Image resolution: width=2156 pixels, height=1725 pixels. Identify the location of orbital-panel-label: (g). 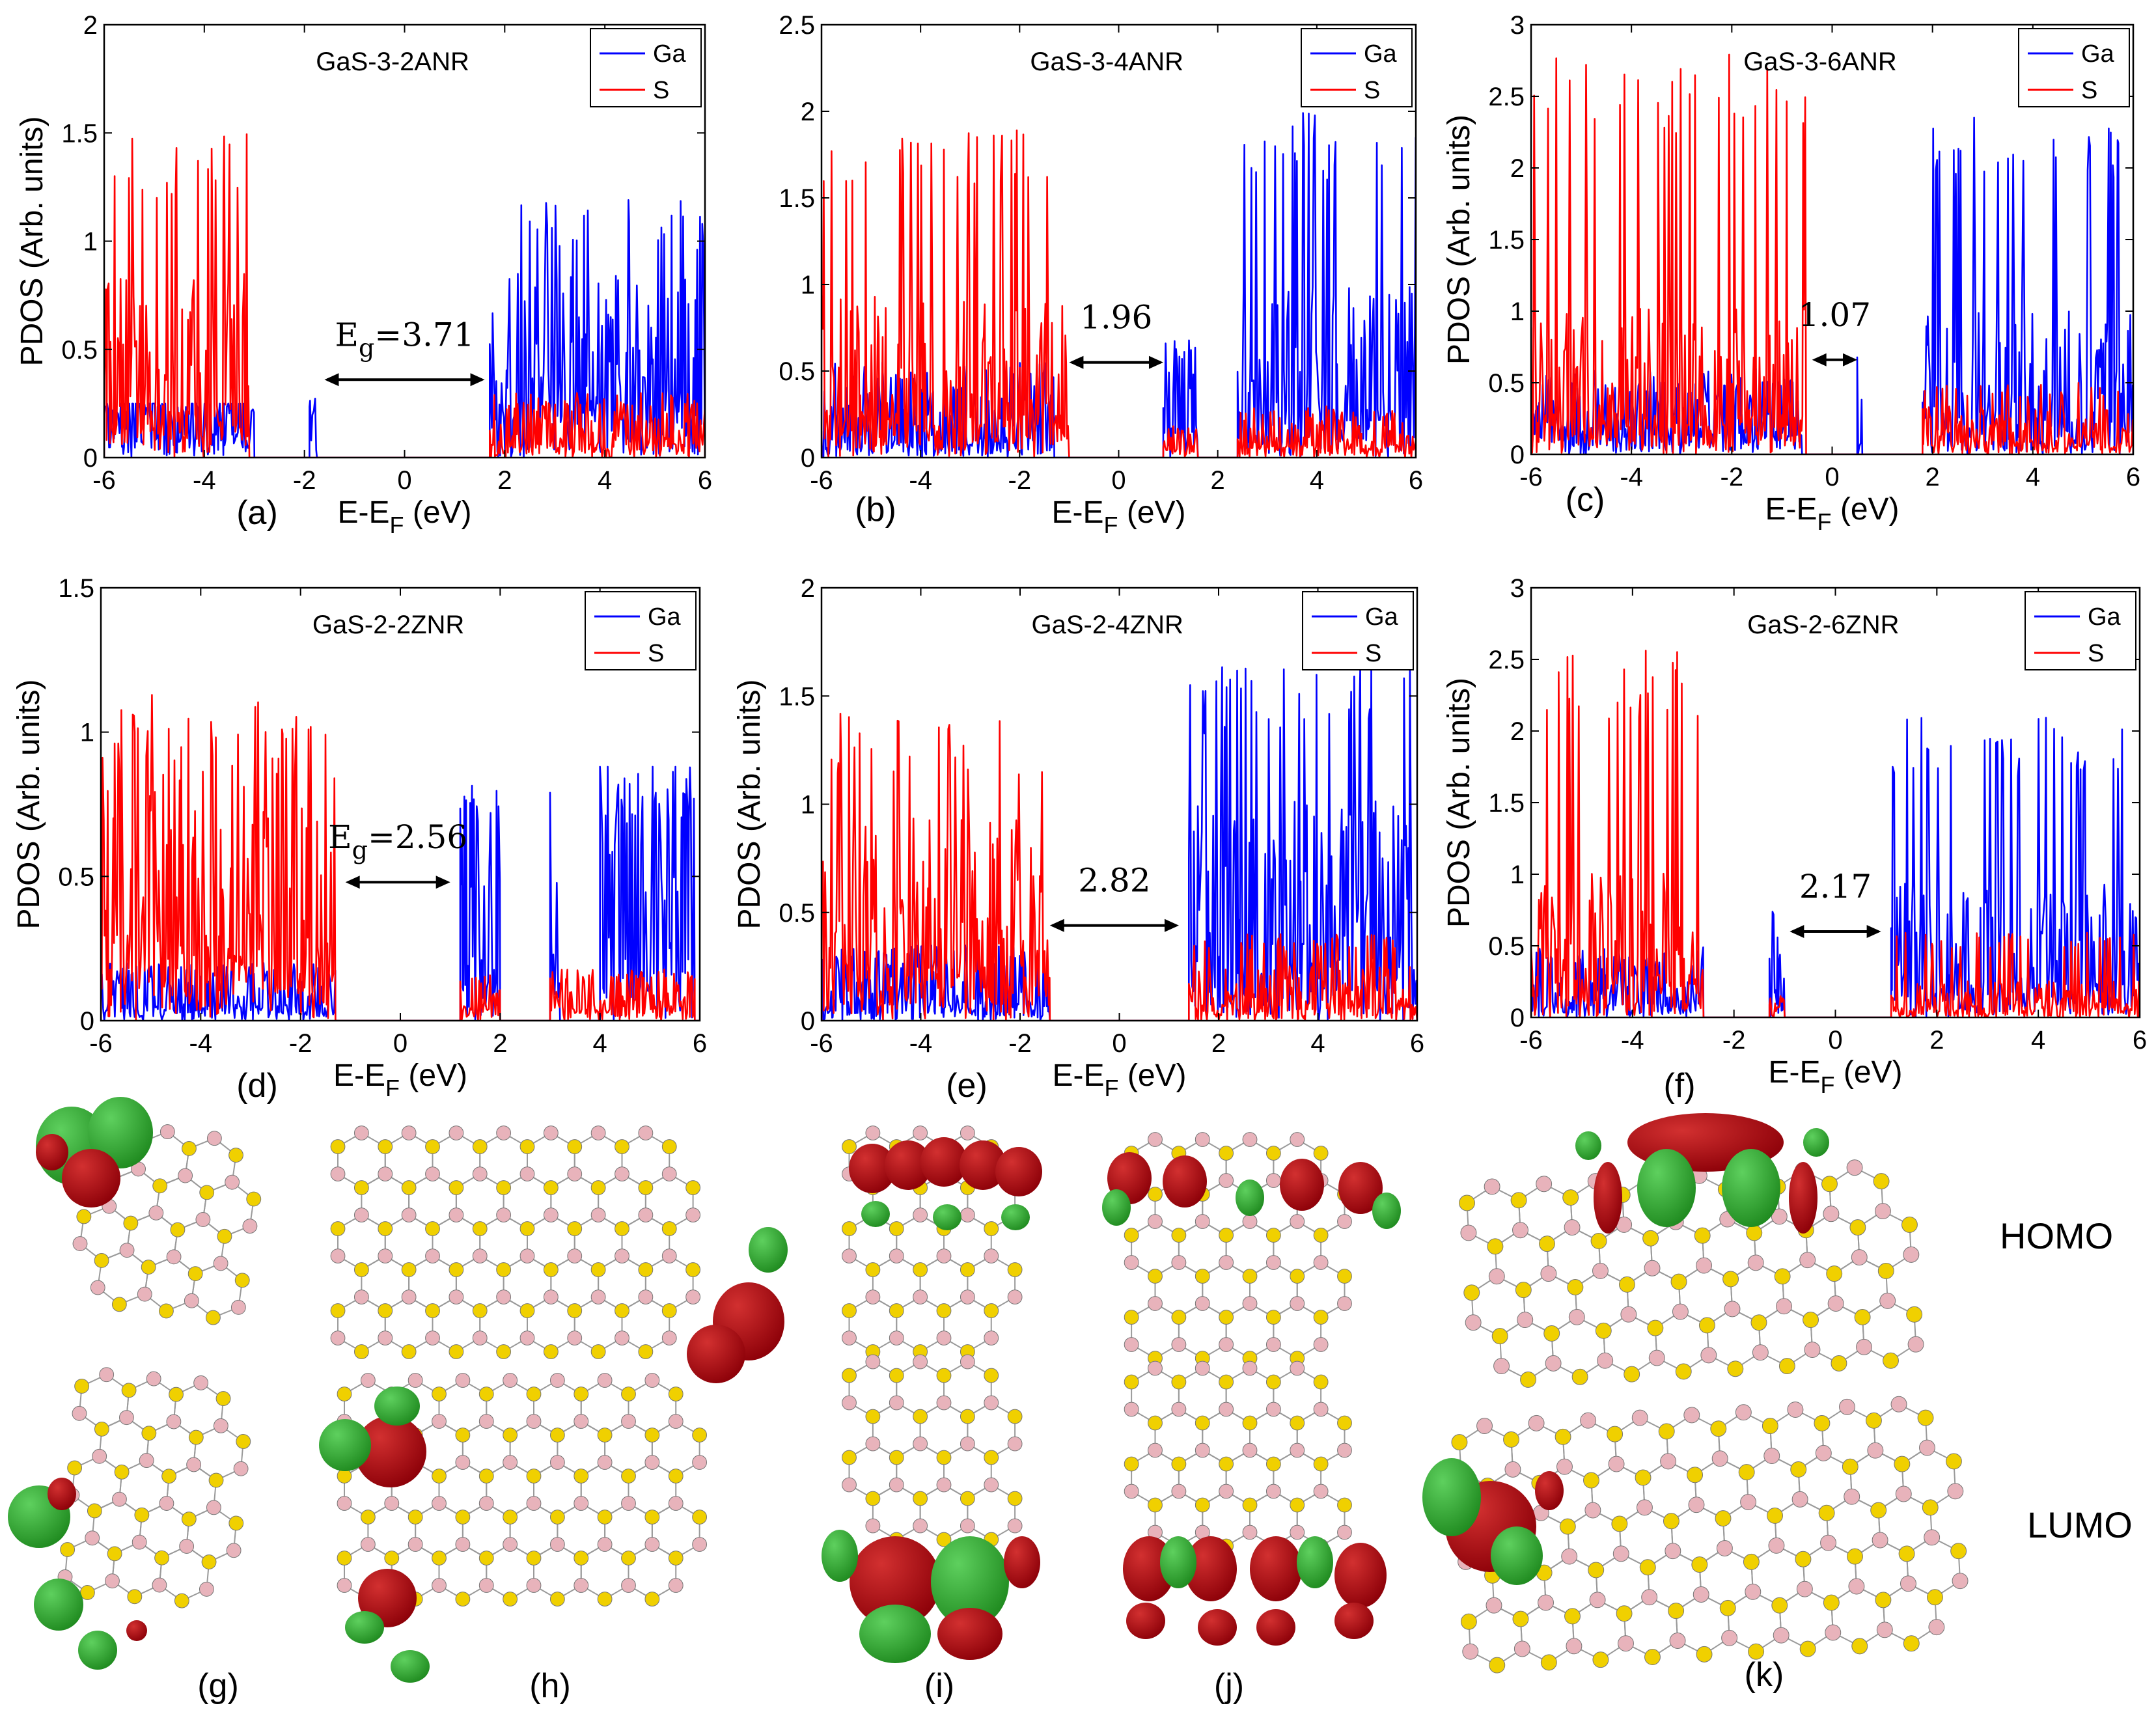
(218, 1686).